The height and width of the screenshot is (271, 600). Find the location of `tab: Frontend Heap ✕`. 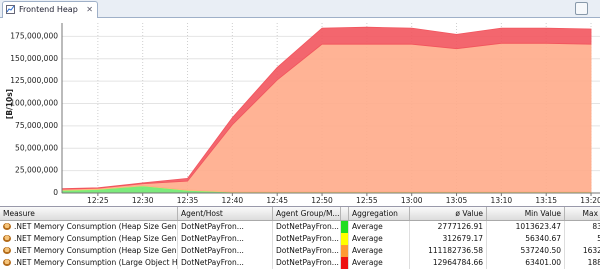

tab: Frontend Heap ✕ is located at coordinates (50, 9).